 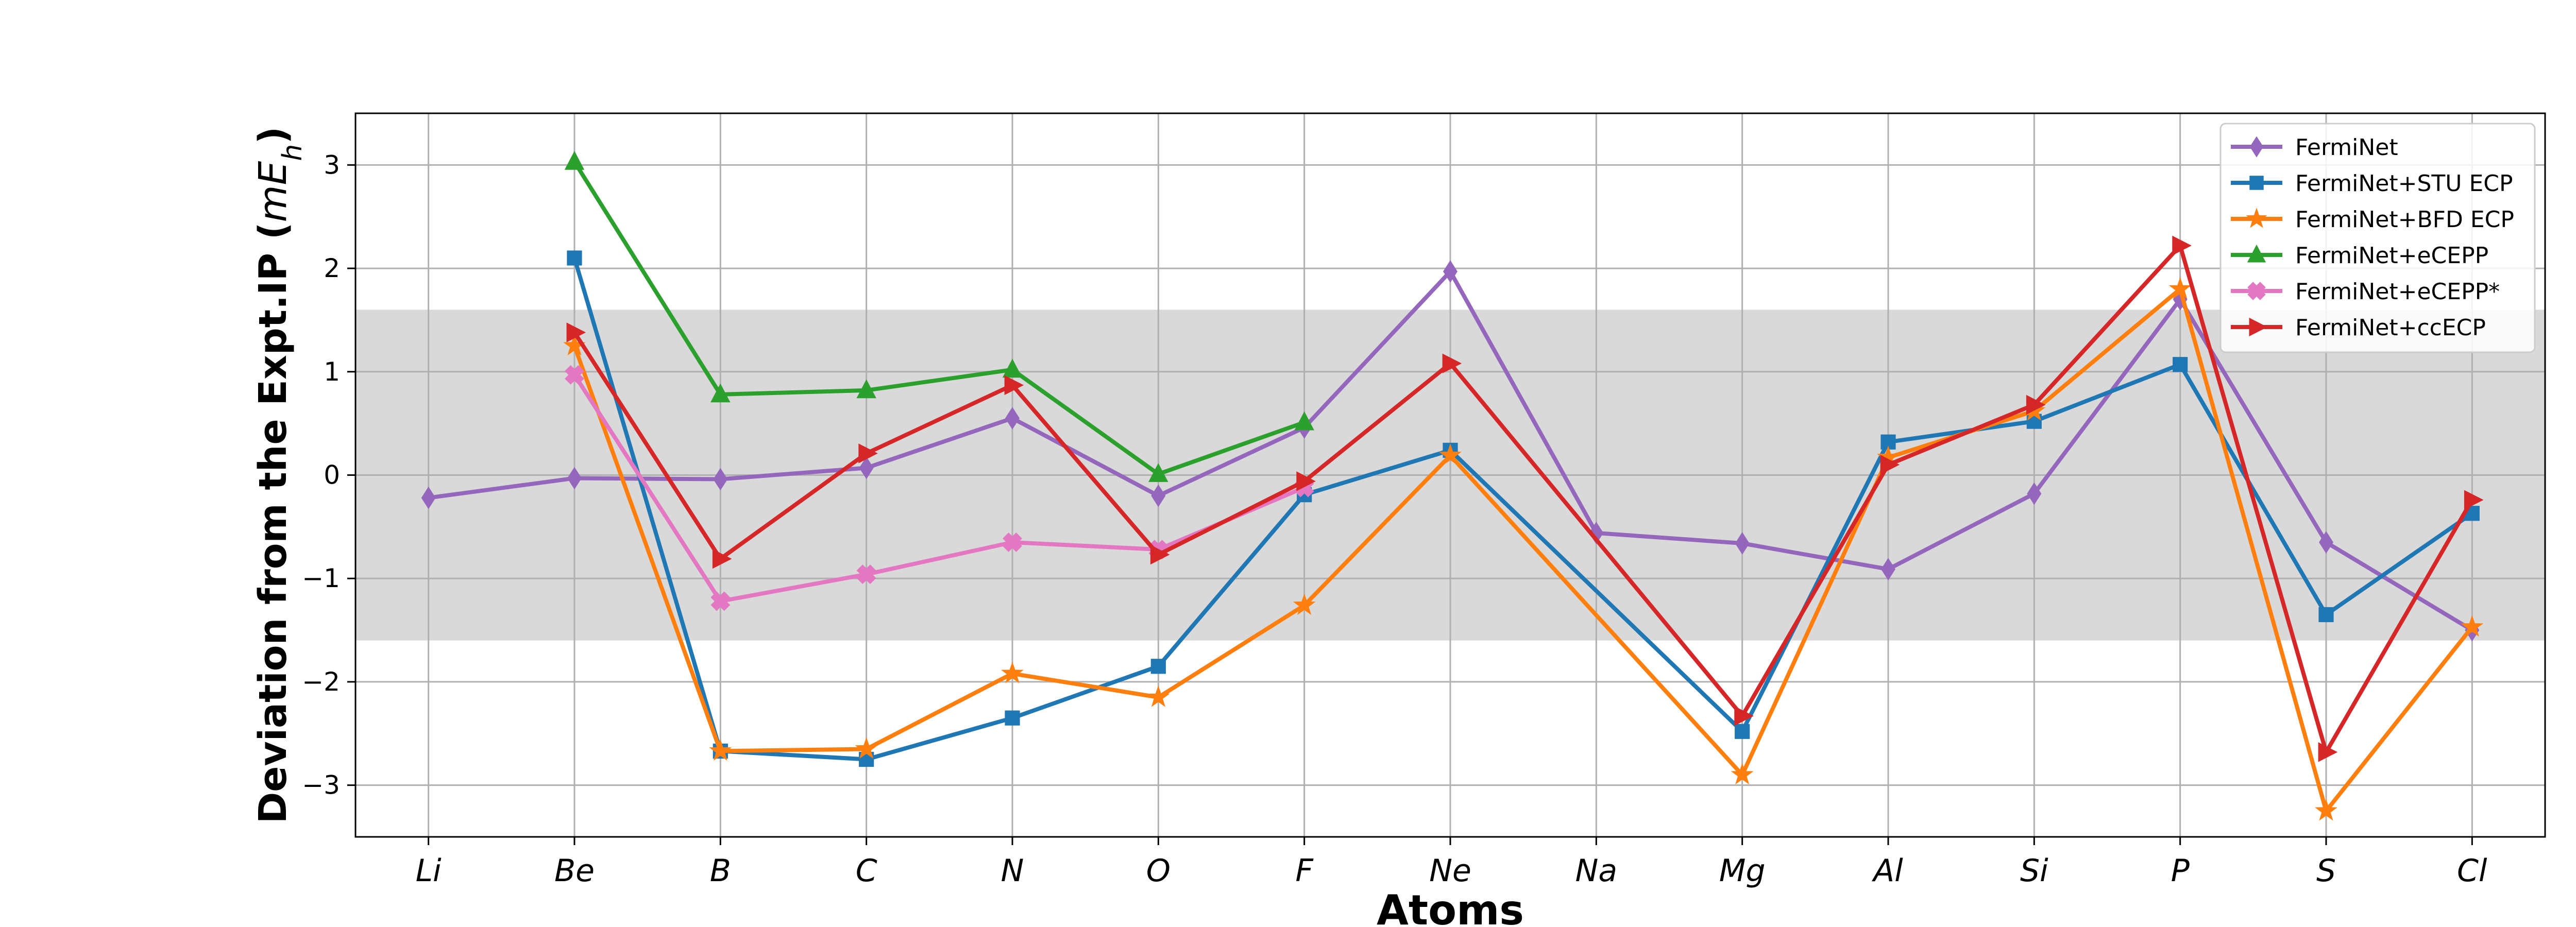 I want to click on x-tick-label-be: Be, so click(x=574, y=871).